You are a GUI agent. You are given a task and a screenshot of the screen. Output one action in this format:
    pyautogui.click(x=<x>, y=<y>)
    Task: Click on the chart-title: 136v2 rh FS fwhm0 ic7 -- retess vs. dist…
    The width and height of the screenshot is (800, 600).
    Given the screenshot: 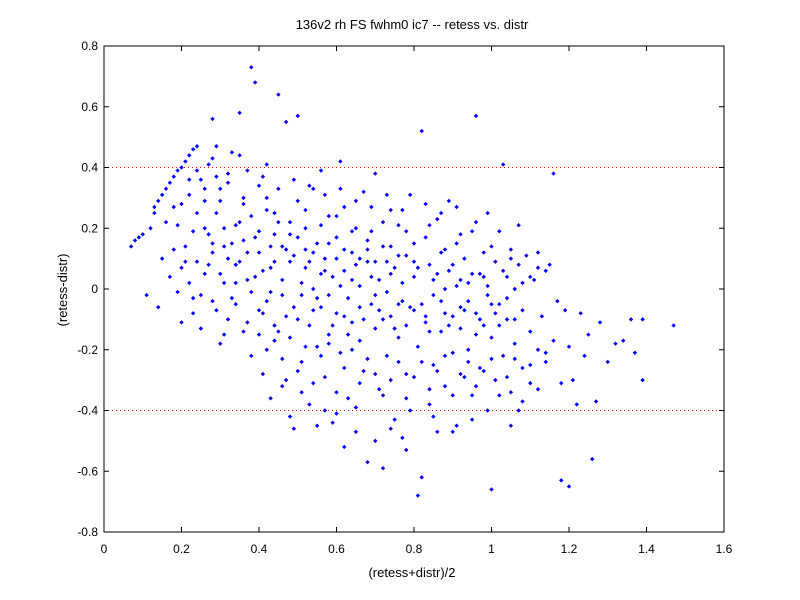 What is the action you would take?
    pyautogui.click(x=412, y=24)
    